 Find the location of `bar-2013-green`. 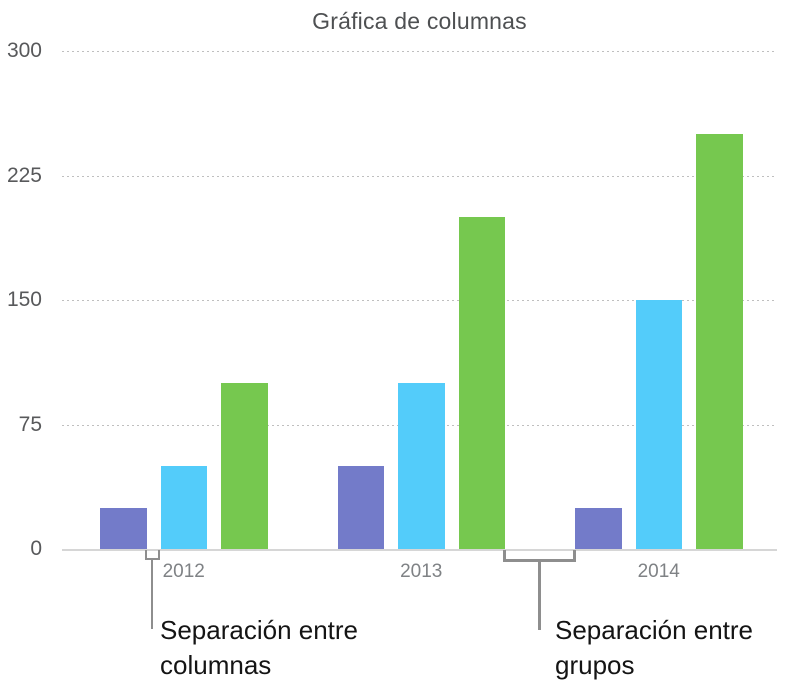

bar-2013-green is located at coordinates (481, 383).